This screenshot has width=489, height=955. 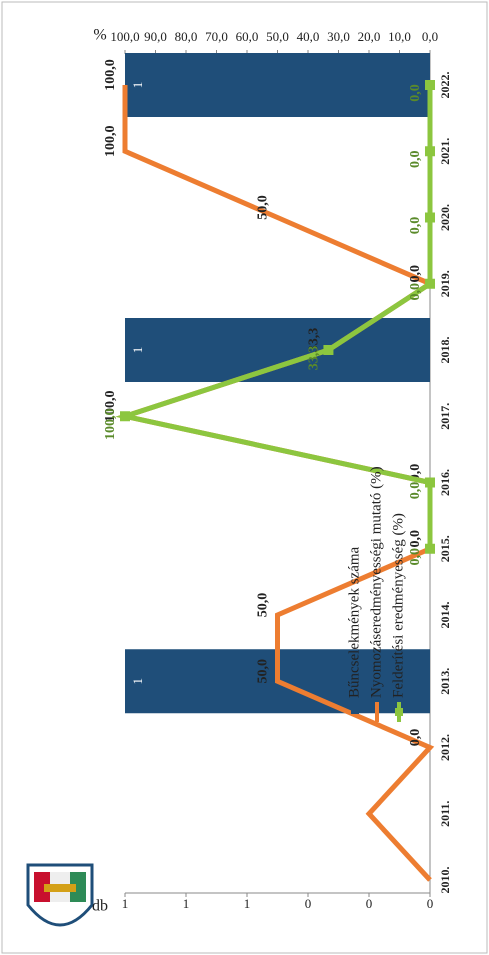 I want to click on legend-label: Nyomozáseredményességi mutató (%), so click(x=376, y=582).